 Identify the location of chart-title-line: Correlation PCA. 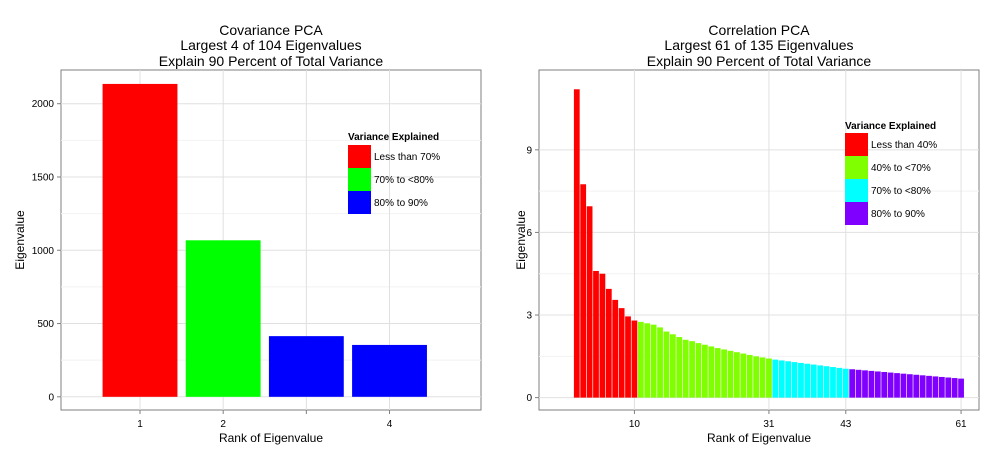
(759, 30).